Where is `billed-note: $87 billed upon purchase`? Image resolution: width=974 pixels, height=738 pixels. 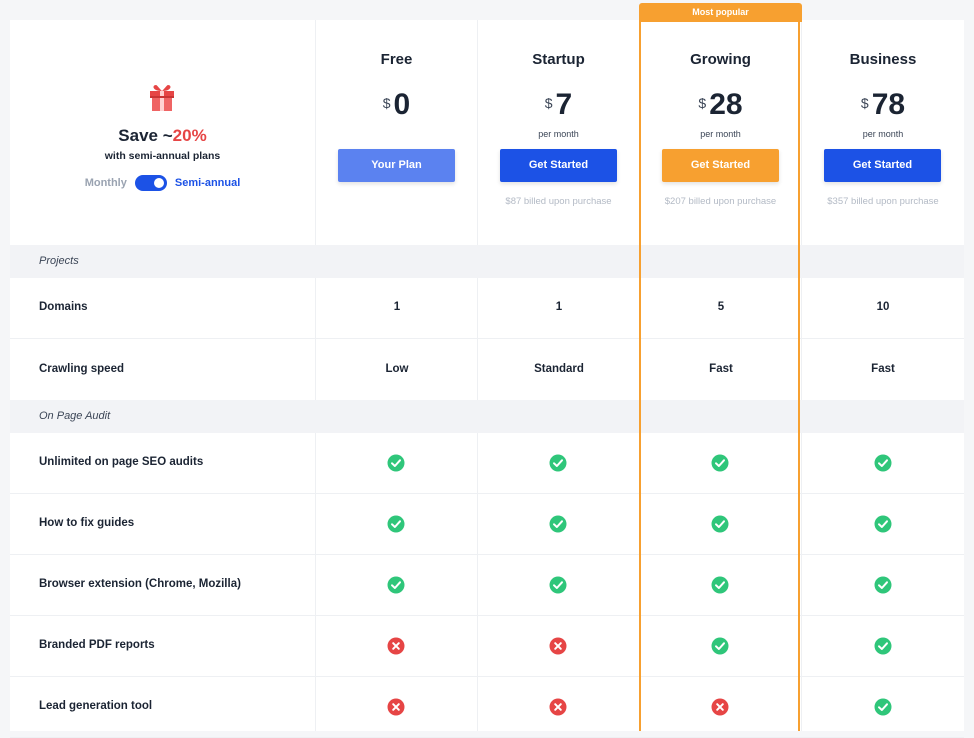
billed-note: $87 billed upon purchase is located at coordinates (558, 201).